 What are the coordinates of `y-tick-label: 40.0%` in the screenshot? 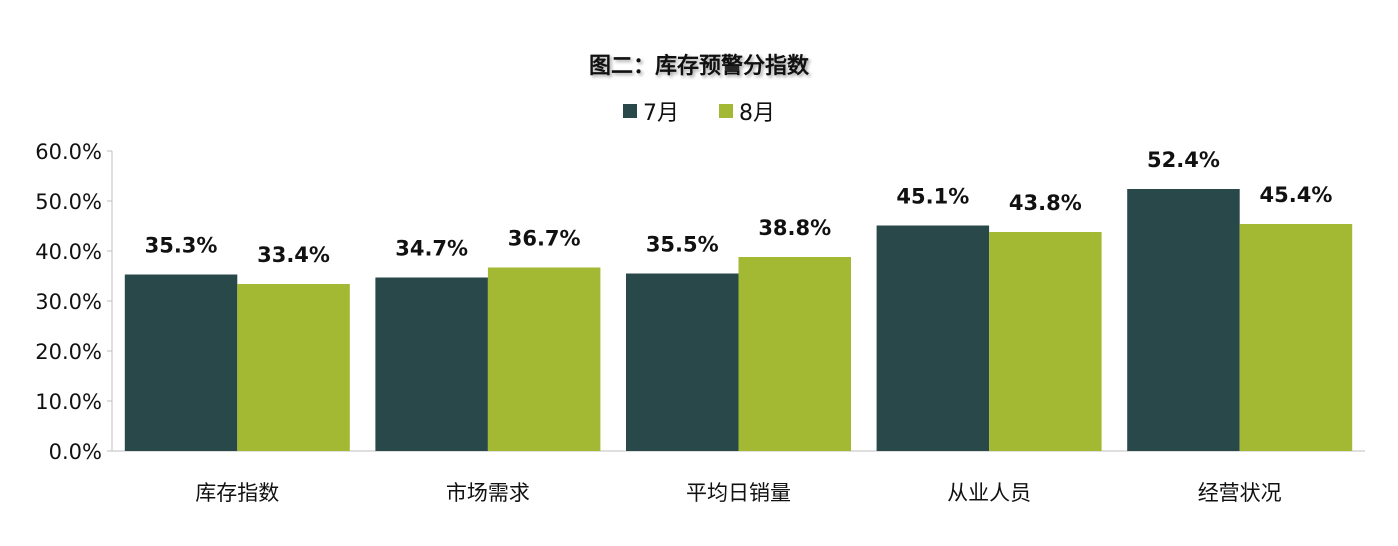 It's located at (68, 252).